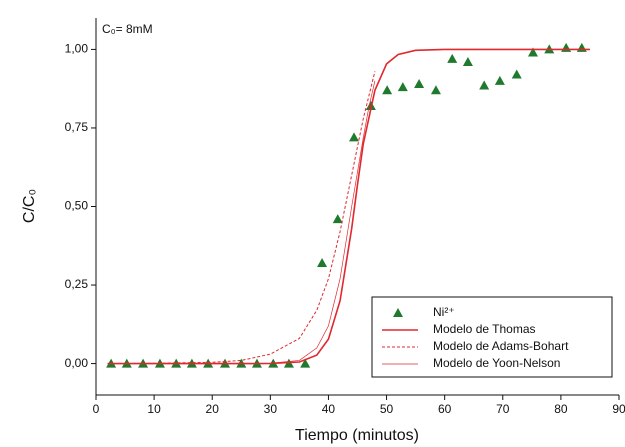 This screenshot has width=625, height=447. What do you see at coordinates (96, 409) in the screenshot?
I see `x-tick-label: 0` at bounding box center [96, 409].